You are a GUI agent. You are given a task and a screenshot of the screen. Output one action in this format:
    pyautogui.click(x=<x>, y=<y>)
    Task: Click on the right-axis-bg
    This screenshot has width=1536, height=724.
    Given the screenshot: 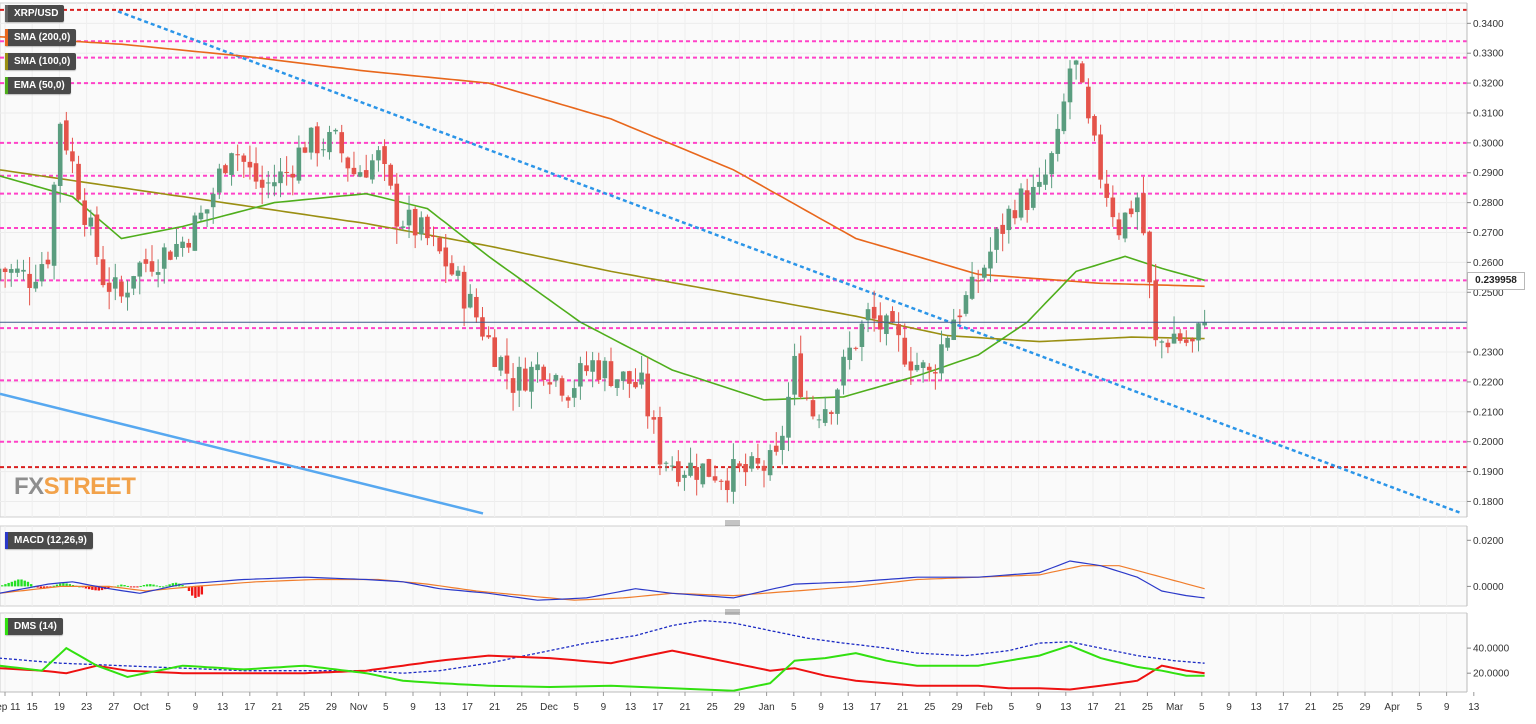 What is the action you would take?
    pyautogui.click(x=1501, y=359)
    